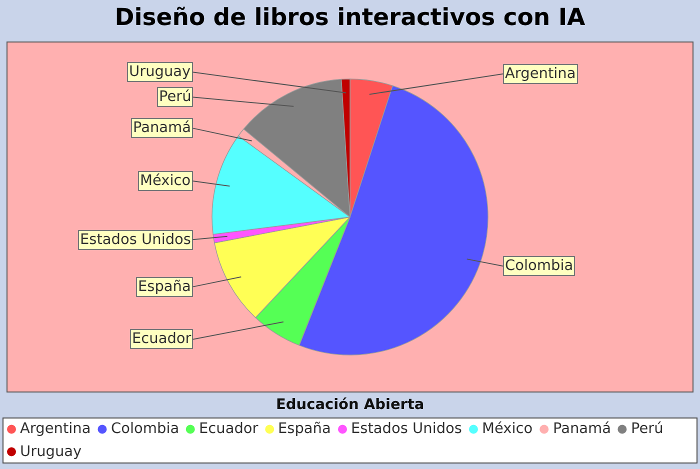  What do you see at coordinates (162, 339) in the screenshot?
I see `slice-label: Ecuador` at bounding box center [162, 339].